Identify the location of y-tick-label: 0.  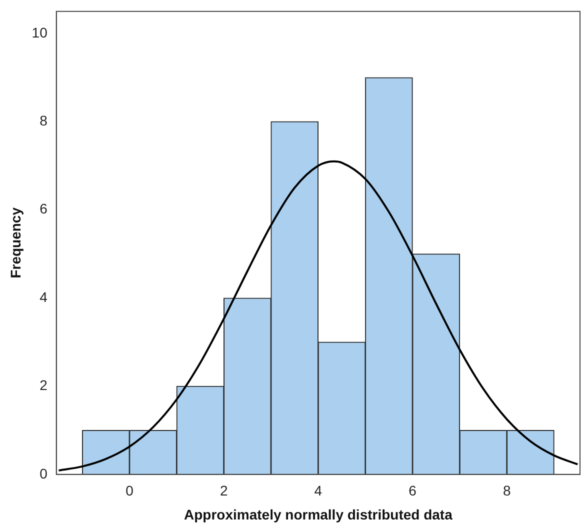
(44, 473).